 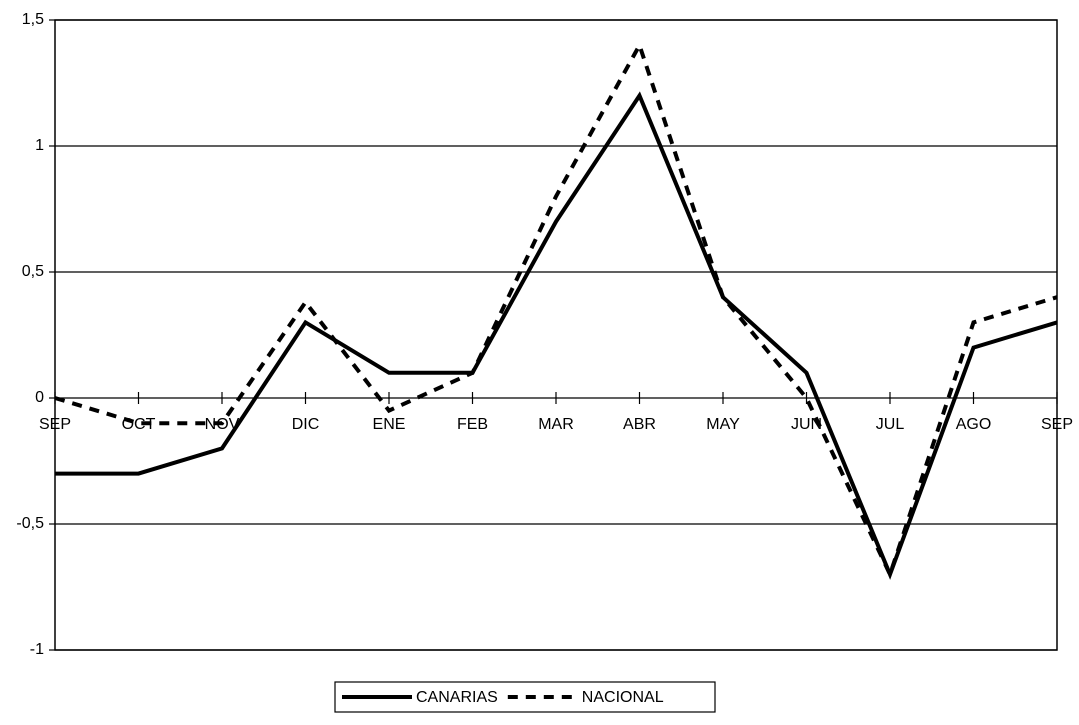 What do you see at coordinates (389, 424) in the screenshot?
I see `x-tick-label: ENE` at bounding box center [389, 424].